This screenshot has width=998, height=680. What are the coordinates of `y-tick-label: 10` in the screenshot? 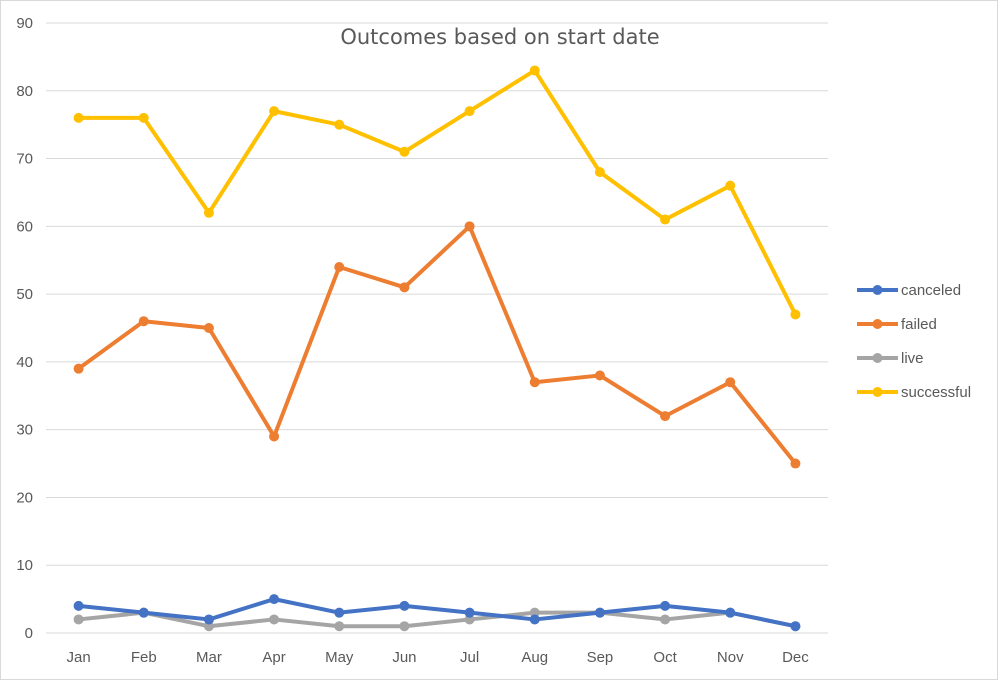 It's located at (24, 565).